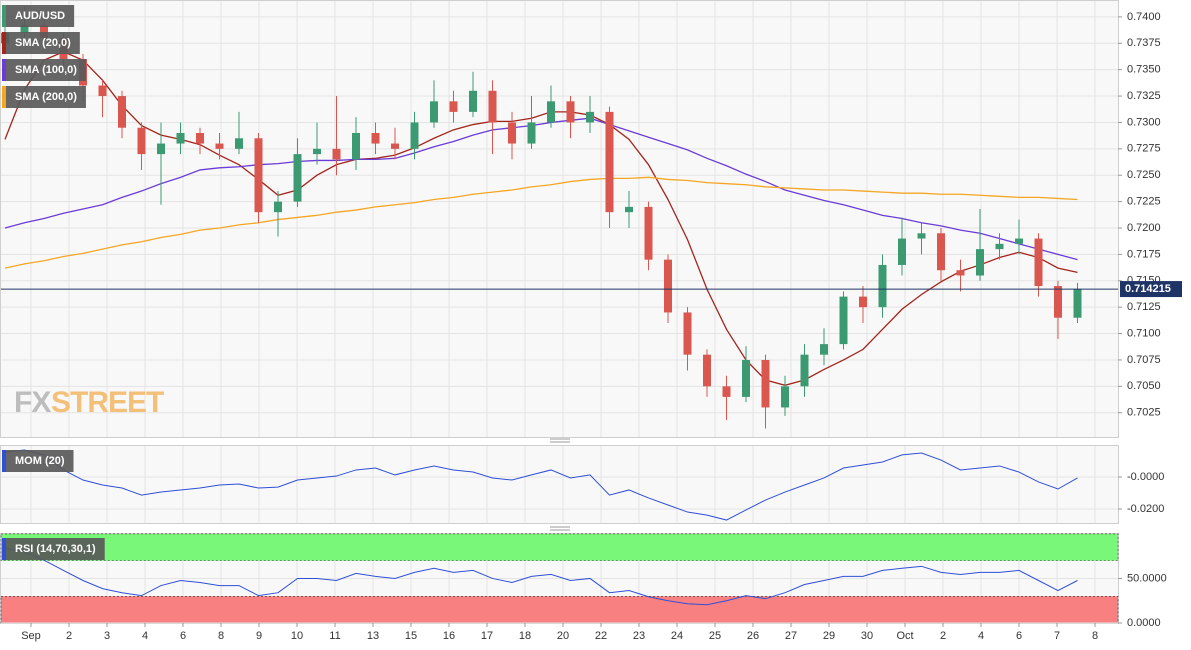 This screenshot has height=650, width=1191. What do you see at coordinates (1144, 623) in the screenshot?
I see `y-tick-label: 0.0000` at bounding box center [1144, 623].